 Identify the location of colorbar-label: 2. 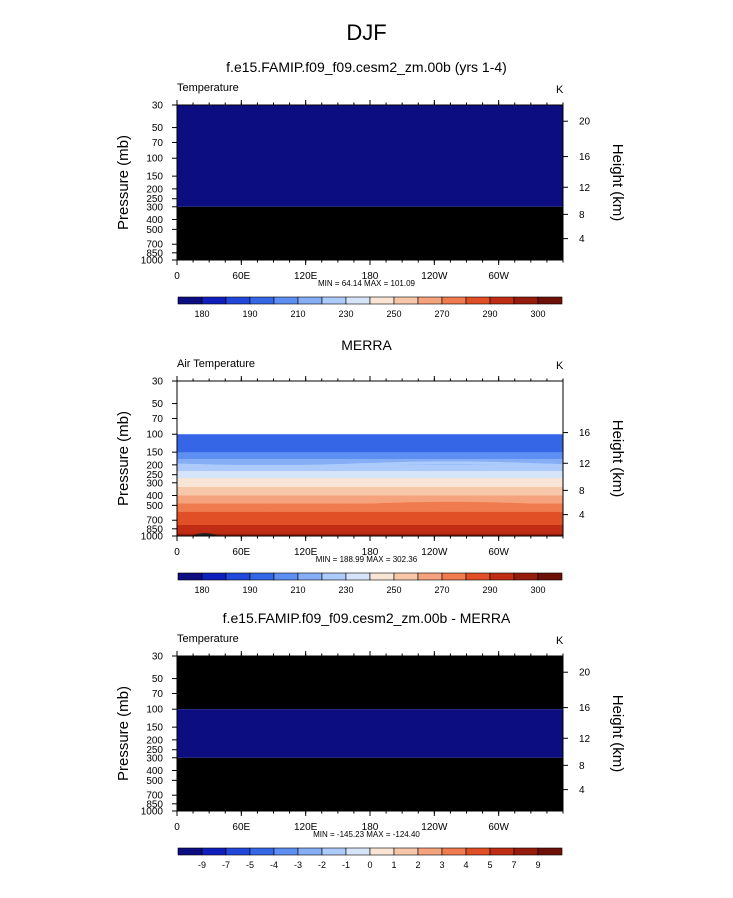
(417, 865).